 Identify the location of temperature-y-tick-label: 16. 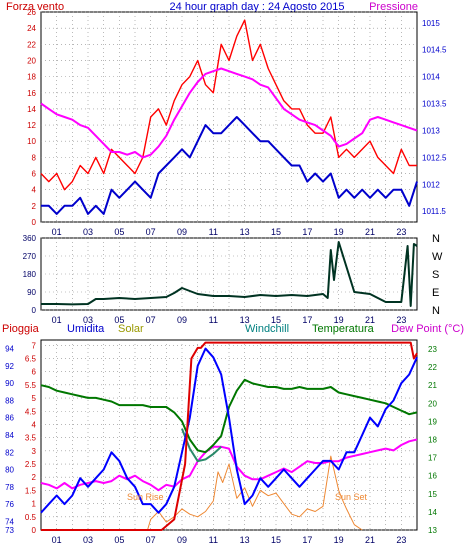
(432, 476).